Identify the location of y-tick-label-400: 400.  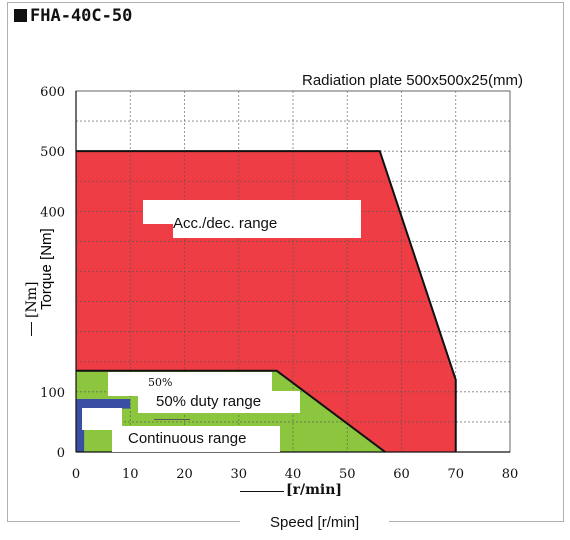
(52, 212).